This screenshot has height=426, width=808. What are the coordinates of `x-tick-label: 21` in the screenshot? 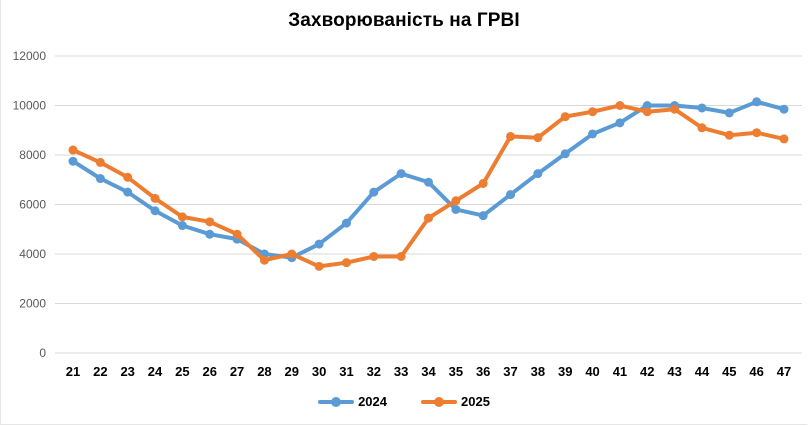 It's located at (73, 371).